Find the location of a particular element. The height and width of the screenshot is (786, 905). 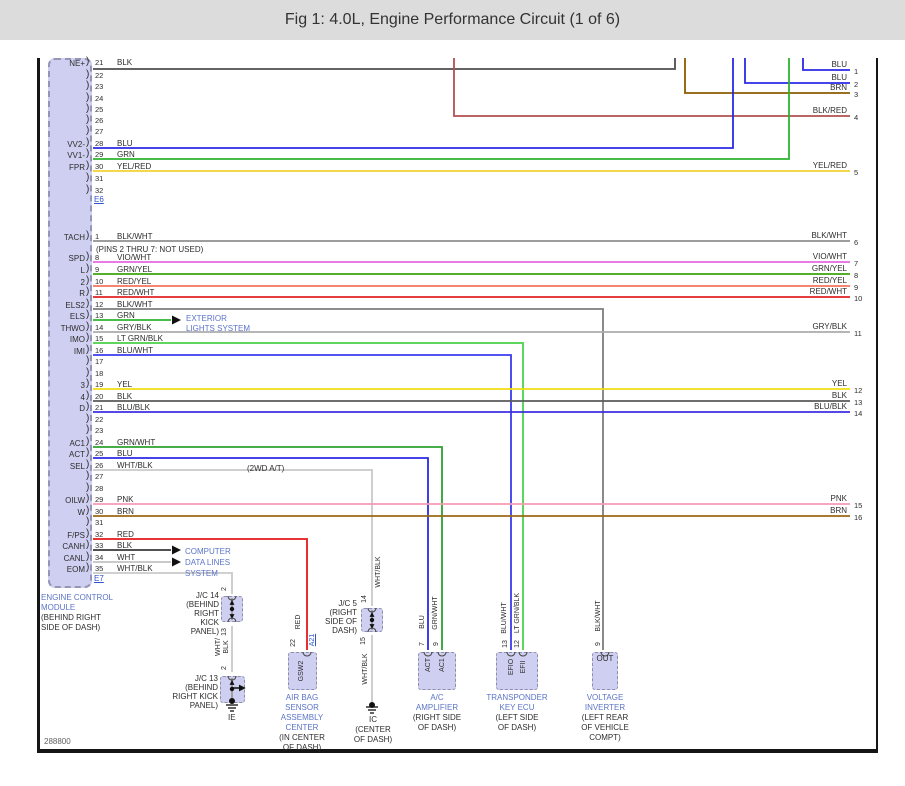

wire-color-e6-pin-28: BLU is located at coordinates (125, 143).